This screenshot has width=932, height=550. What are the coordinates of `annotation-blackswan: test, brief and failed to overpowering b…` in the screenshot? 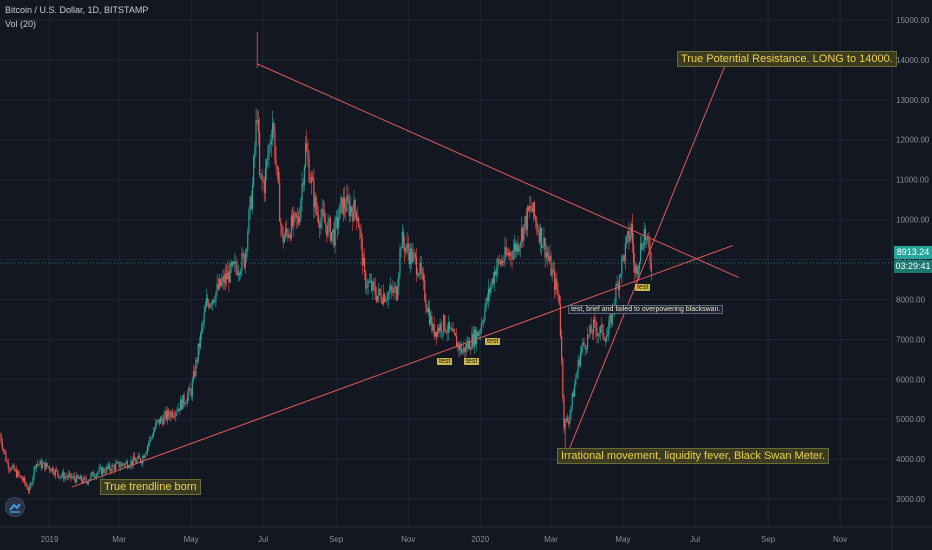 It's located at (646, 309).